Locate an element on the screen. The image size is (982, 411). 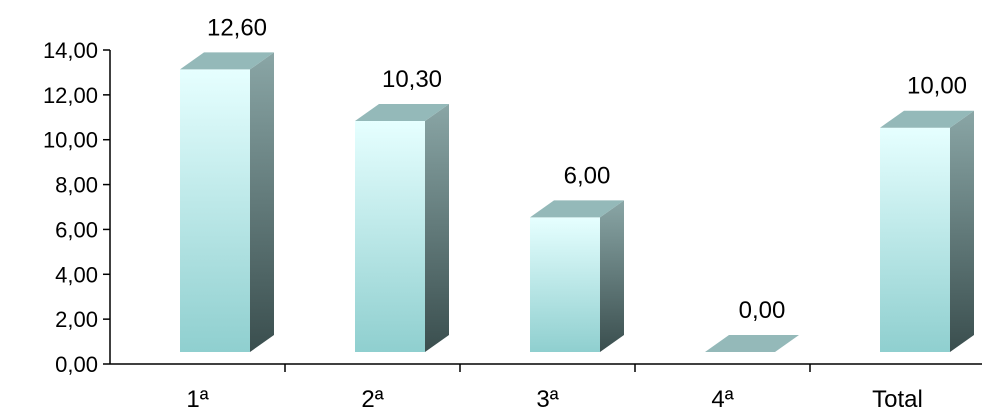
y-tick-label: 14,00 is located at coordinates (70, 50).